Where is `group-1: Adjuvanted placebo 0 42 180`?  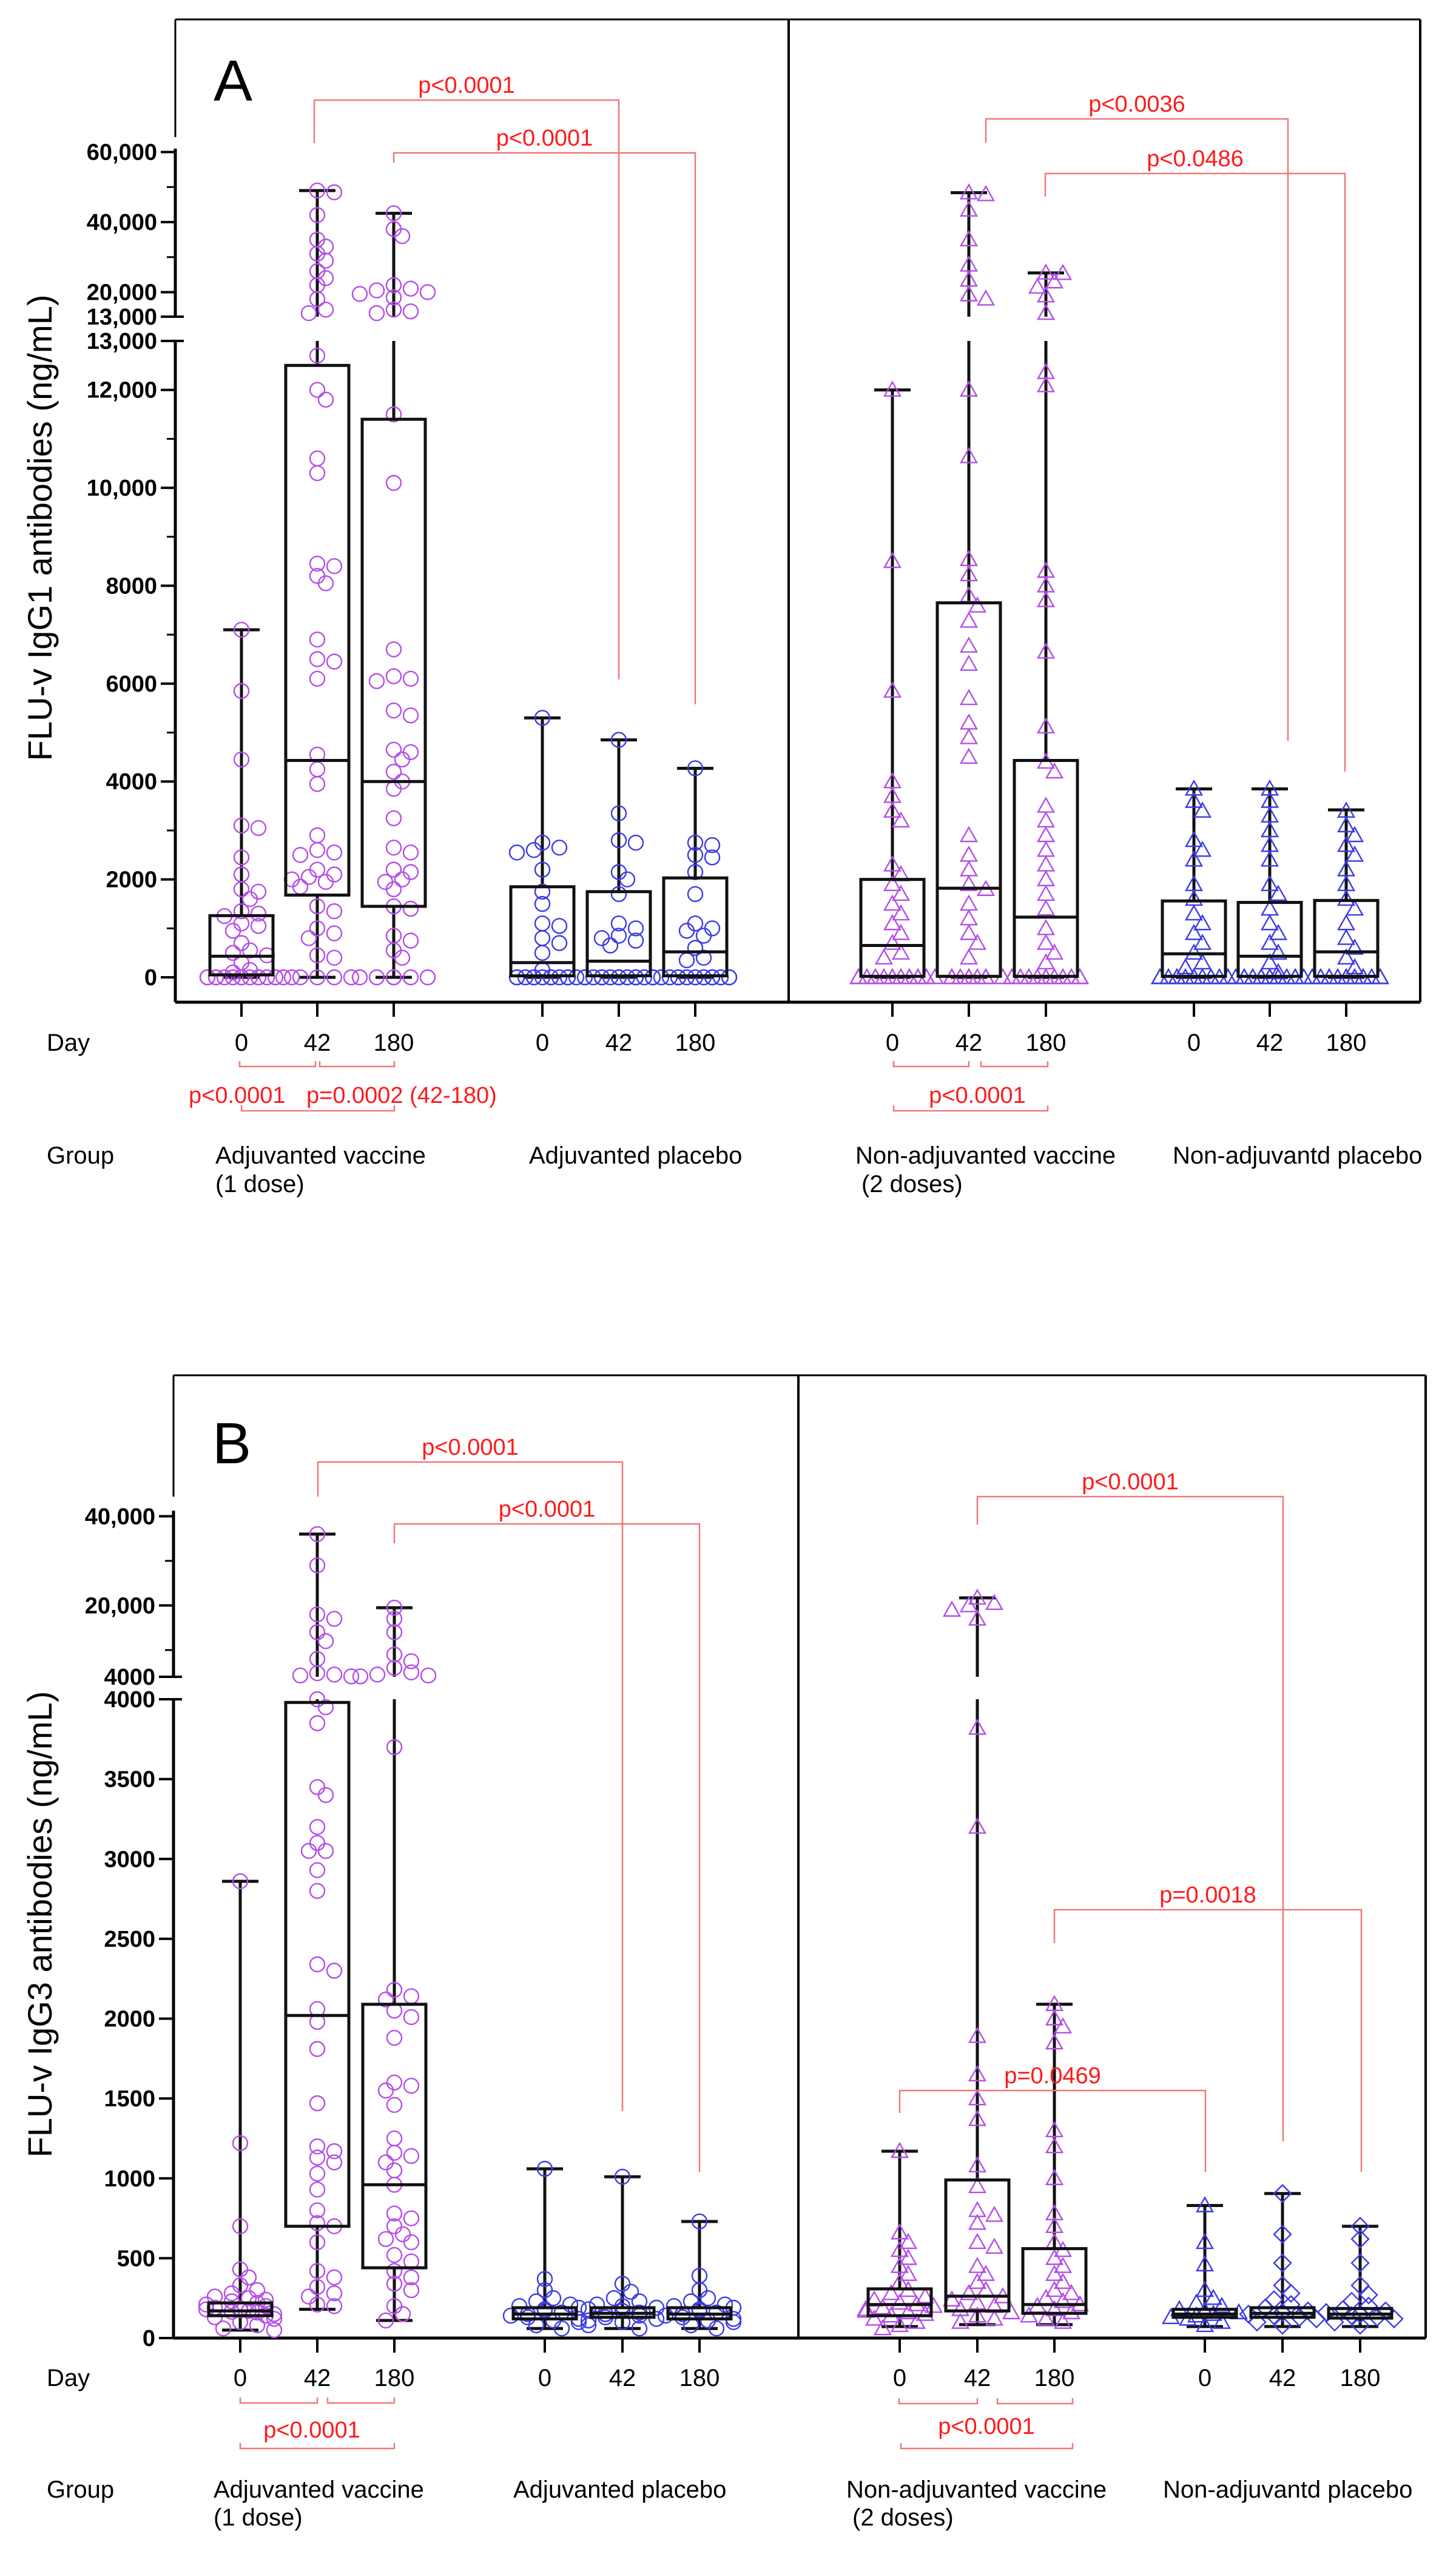
group-1: Adjuvanted placebo 0 42 180 is located at coordinates (625, 939).